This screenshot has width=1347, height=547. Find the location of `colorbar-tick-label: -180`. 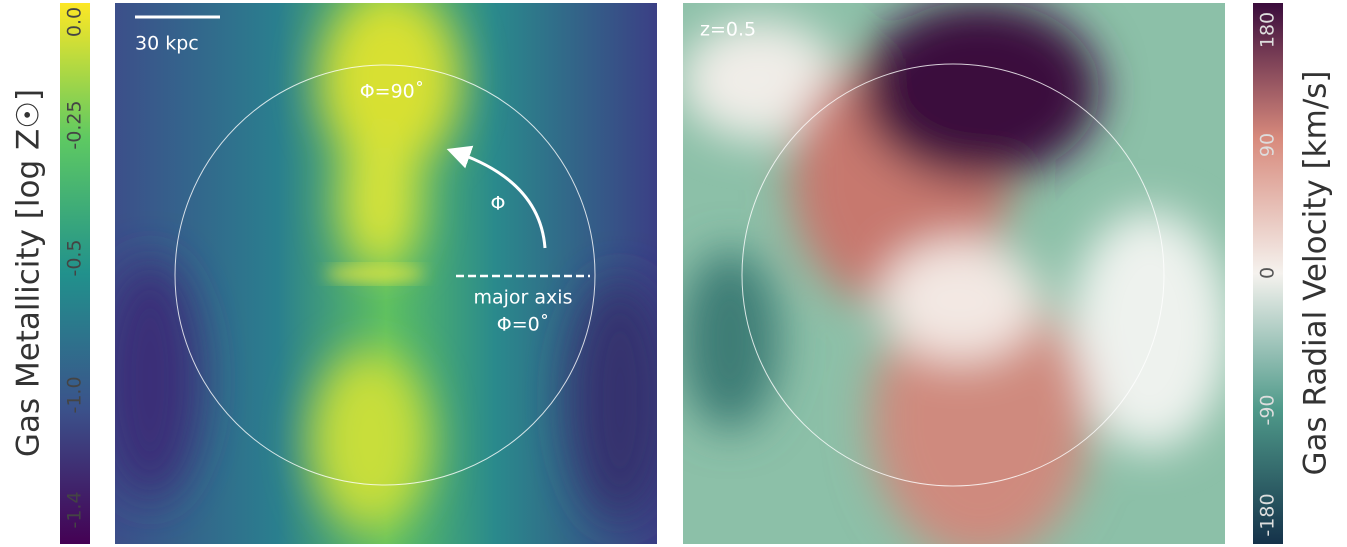

colorbar-tick-label: -180 is located at coordinates (1268, 514).